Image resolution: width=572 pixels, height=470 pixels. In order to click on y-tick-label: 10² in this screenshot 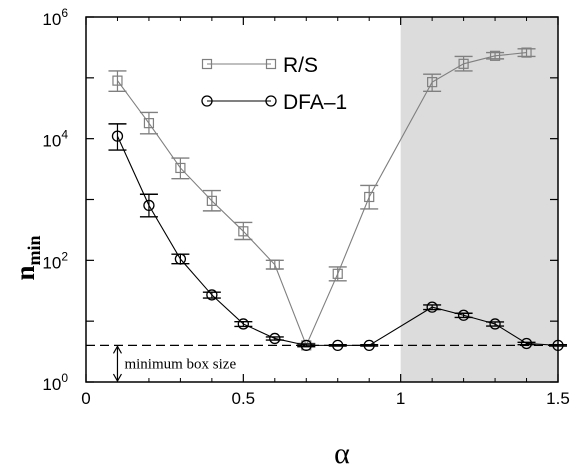, I will do `click(55, 260)`.